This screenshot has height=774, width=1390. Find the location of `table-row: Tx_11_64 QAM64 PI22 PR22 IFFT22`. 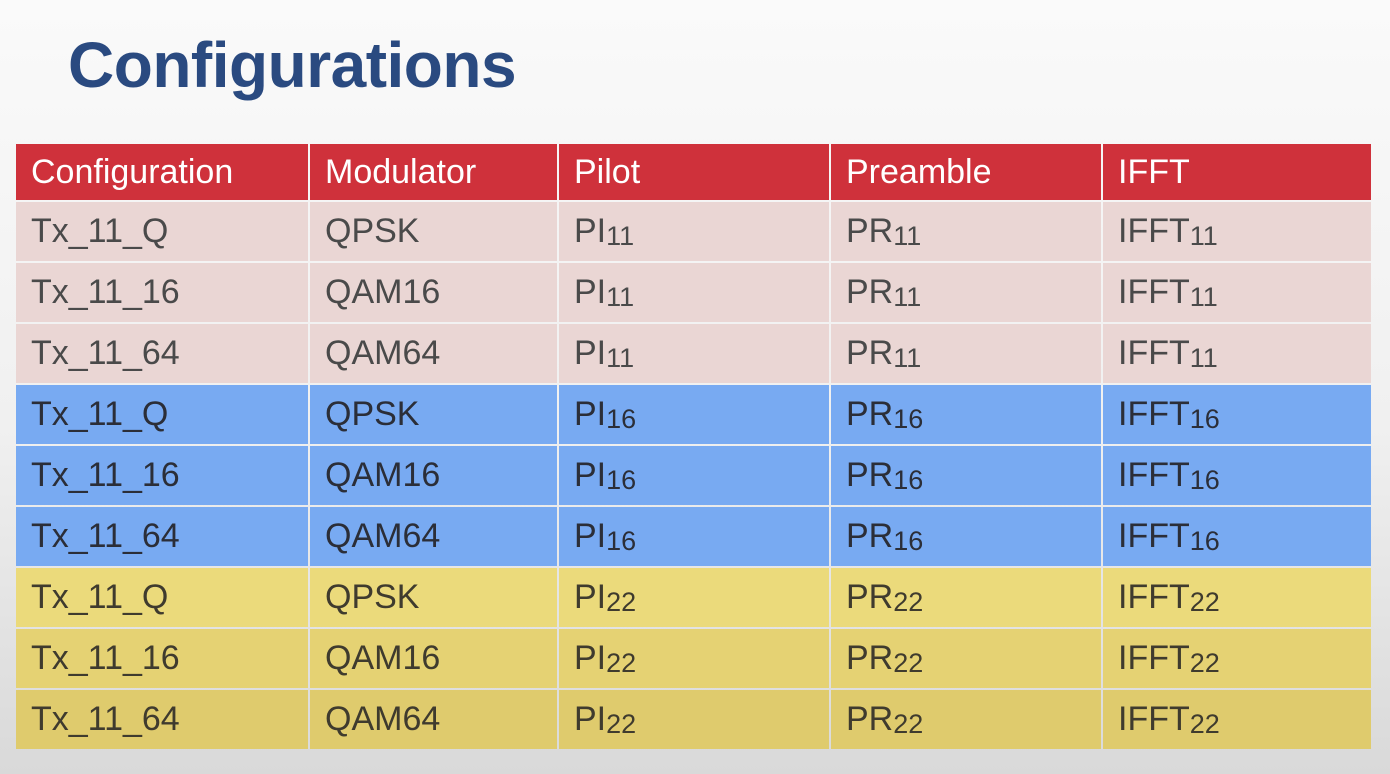

table-row: Tx_11_64 QAM64 PI22 PR22 IFFT22 is located at coordinates (693, 719).